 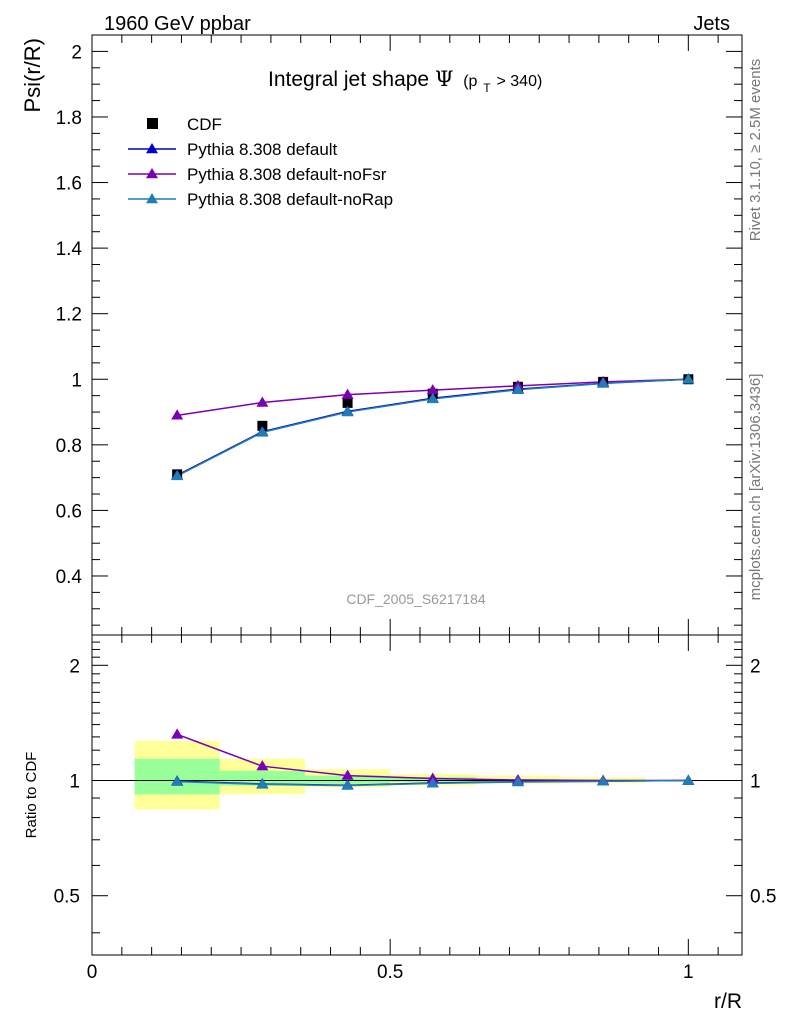 I want to click on main-y-tick-label: 0.4, so click(x=69, y=577).